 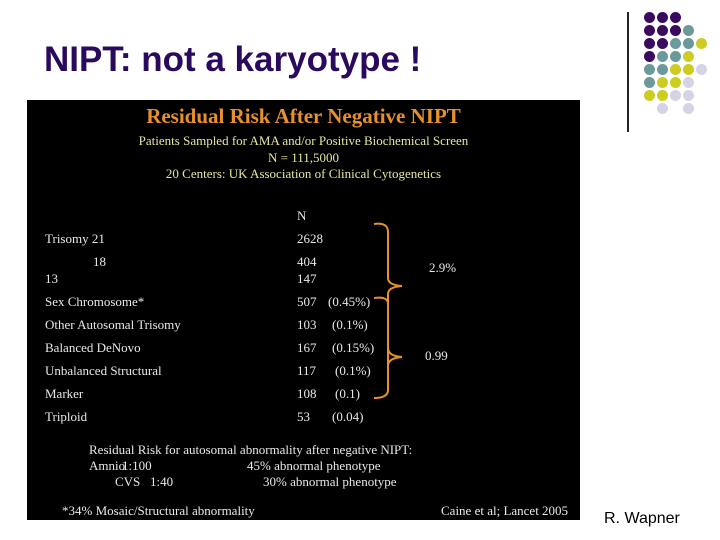 I want to click on row-n: 167, so click(x=307, y=347).